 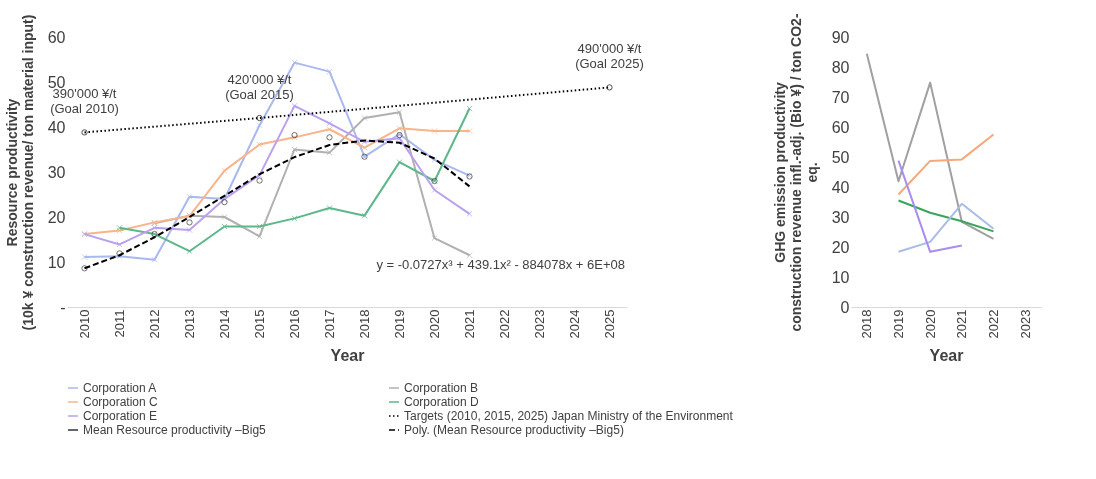 I want to click on legend-label: Targets (2010, 2015, 2025) Japan Ministry of the Environment, so click(x=569, y=416).